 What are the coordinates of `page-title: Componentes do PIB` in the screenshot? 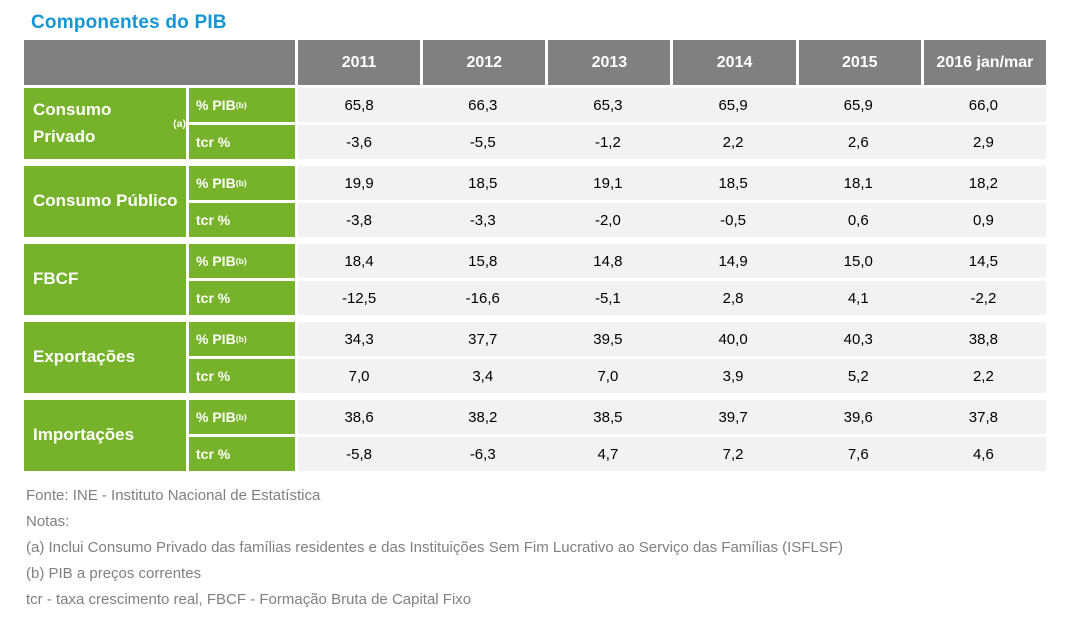 It's located at (129, 22).